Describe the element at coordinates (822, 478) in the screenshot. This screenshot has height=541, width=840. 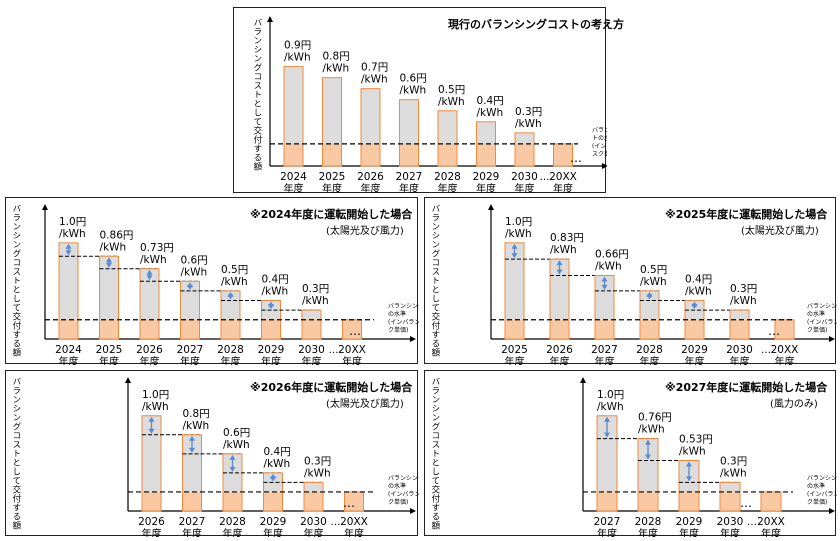
I see `threshold-label: バランシングコスト` at that location.